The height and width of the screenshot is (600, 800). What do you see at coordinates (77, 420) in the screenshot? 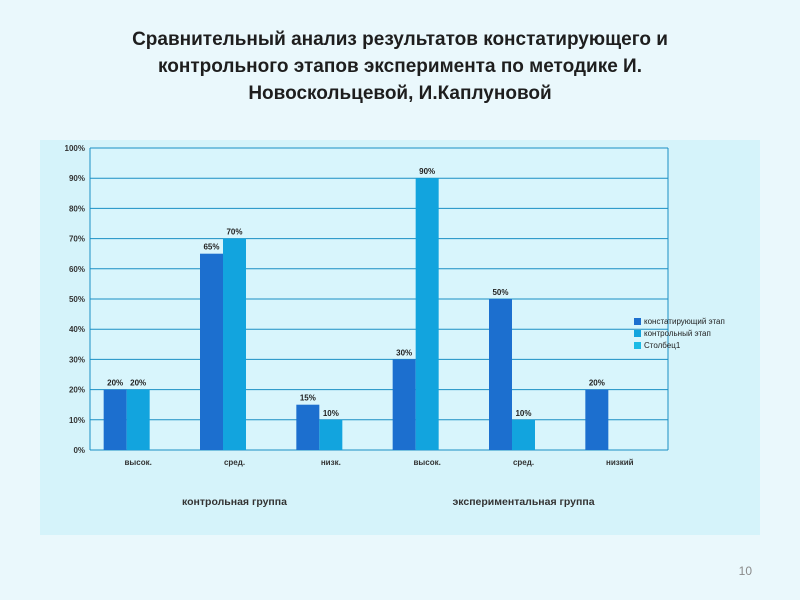
I see `y-tick-label: 10%` at bounding box center [77, 420].